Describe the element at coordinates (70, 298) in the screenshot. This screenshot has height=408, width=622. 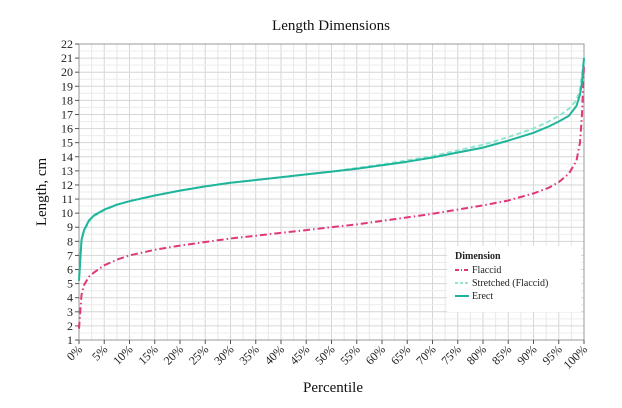
I see `y-tick-label: 4` at that location.